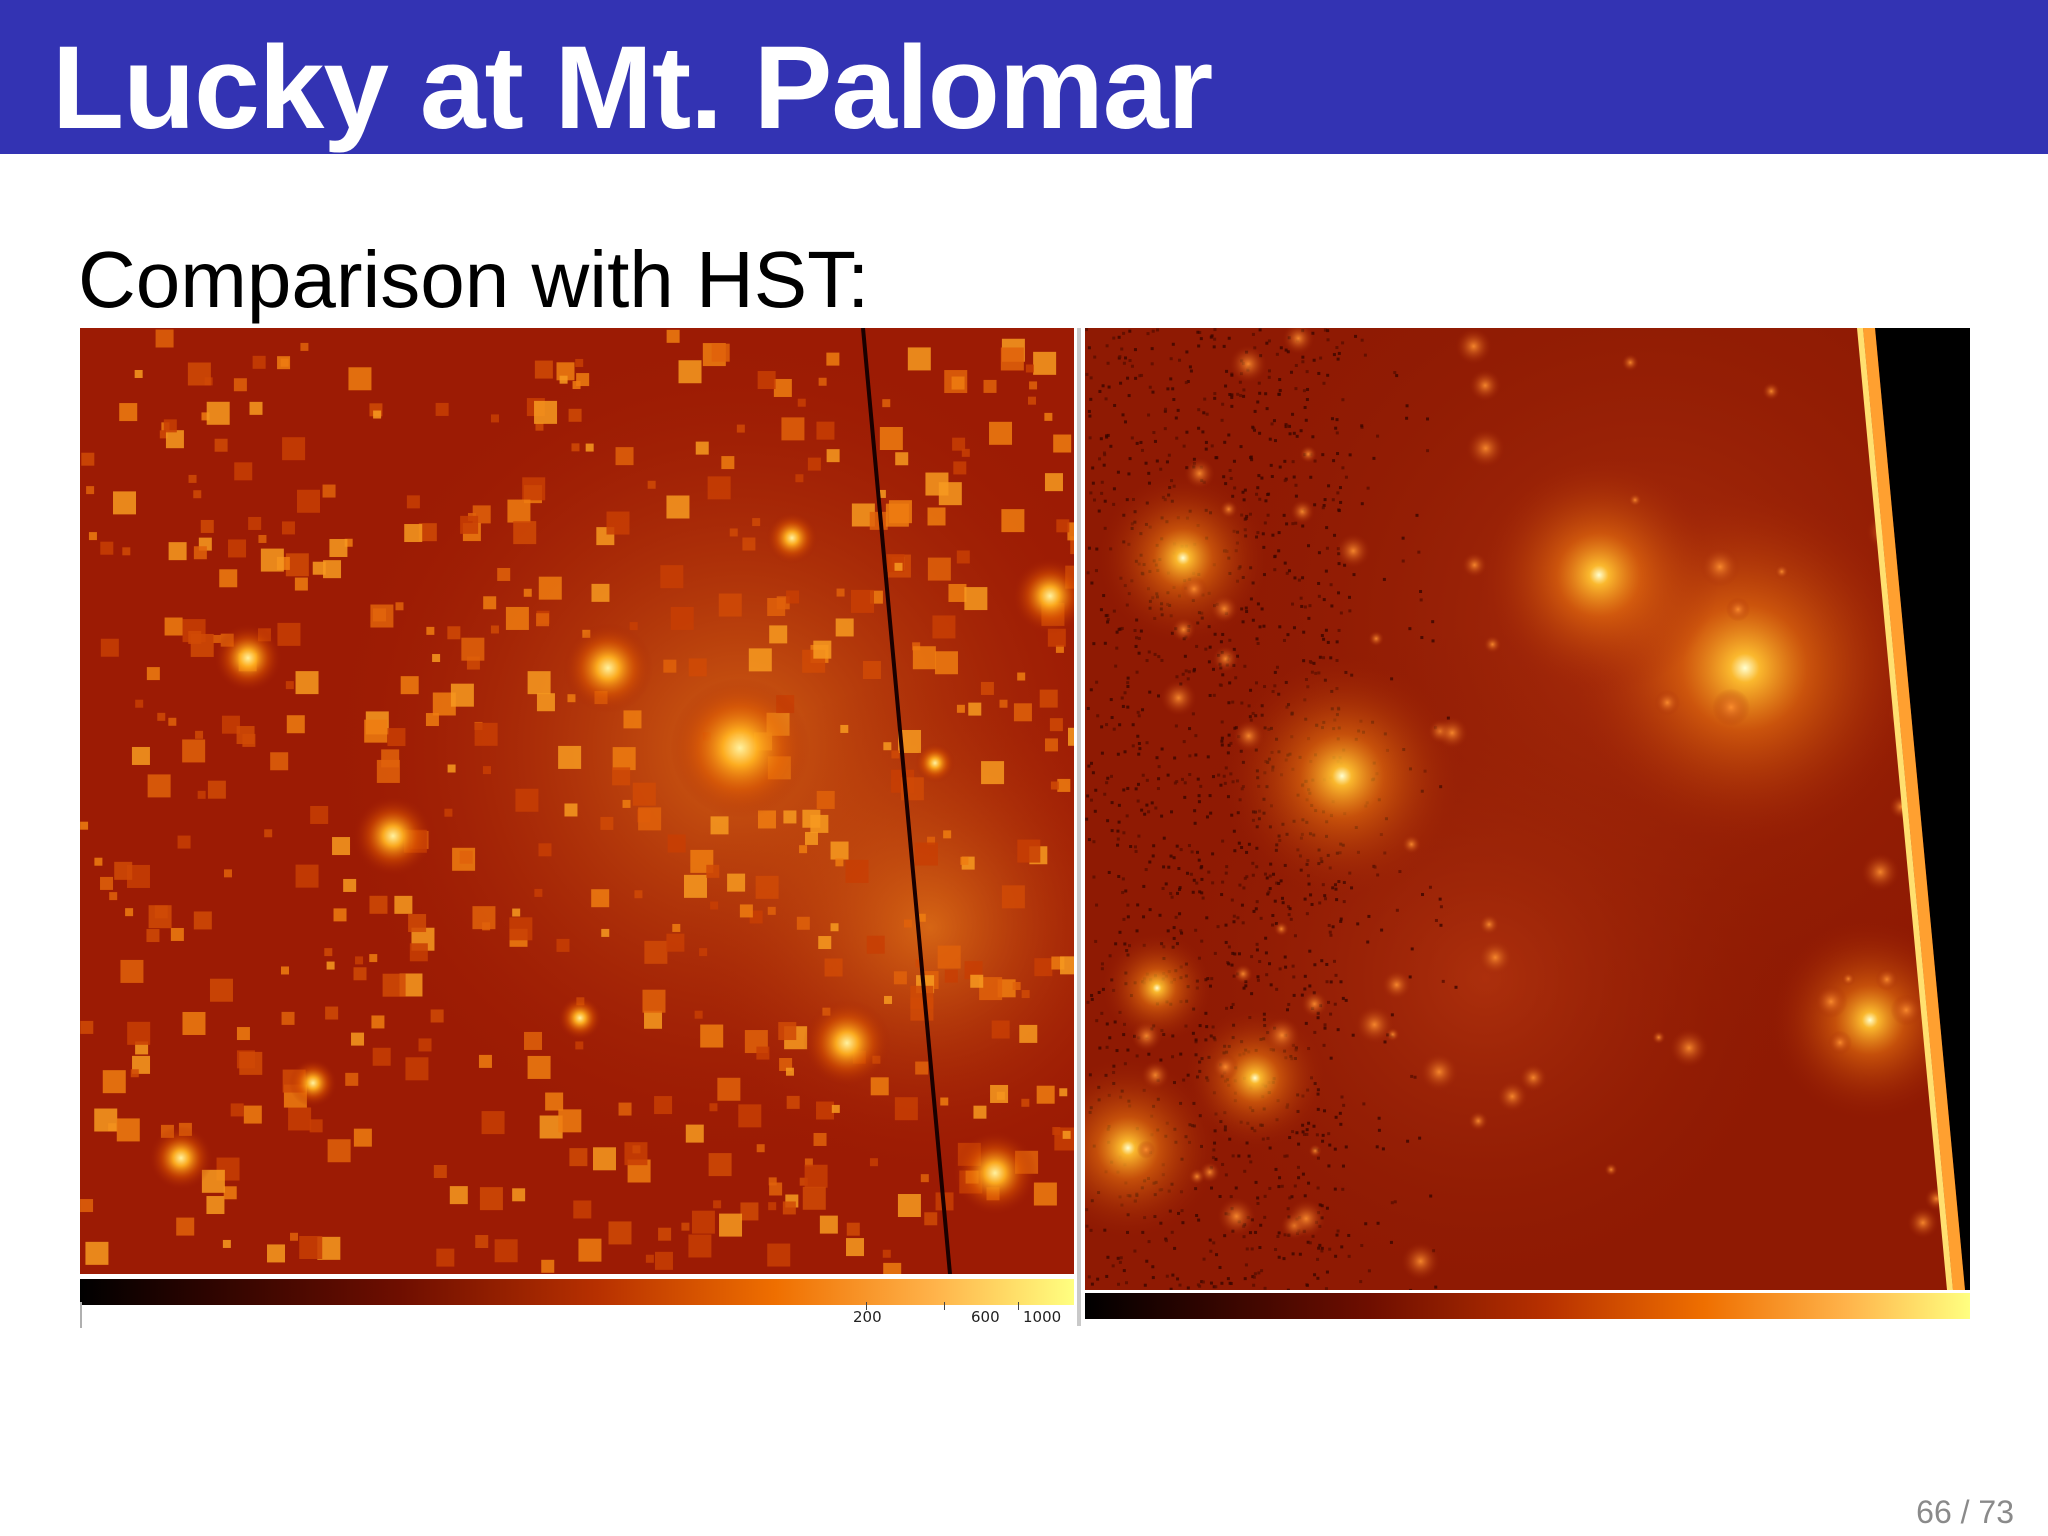  What do you see at coordinates (632, 88) in the screenshot?
I see `slide-title: Lucky at Mt. Palomar` at bounding box center [632, 88].